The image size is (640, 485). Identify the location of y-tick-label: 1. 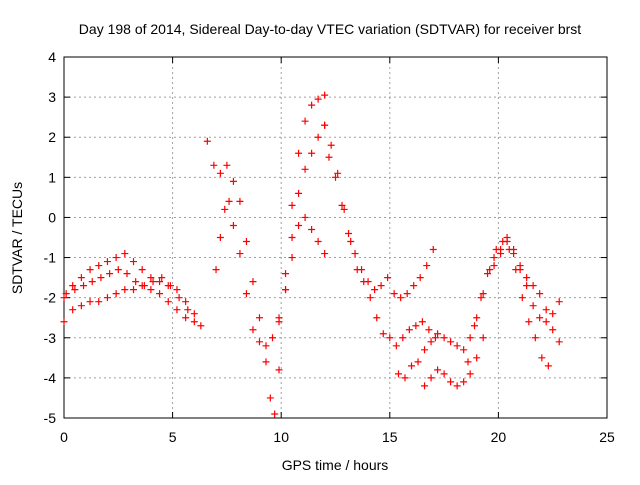
(52, 177).